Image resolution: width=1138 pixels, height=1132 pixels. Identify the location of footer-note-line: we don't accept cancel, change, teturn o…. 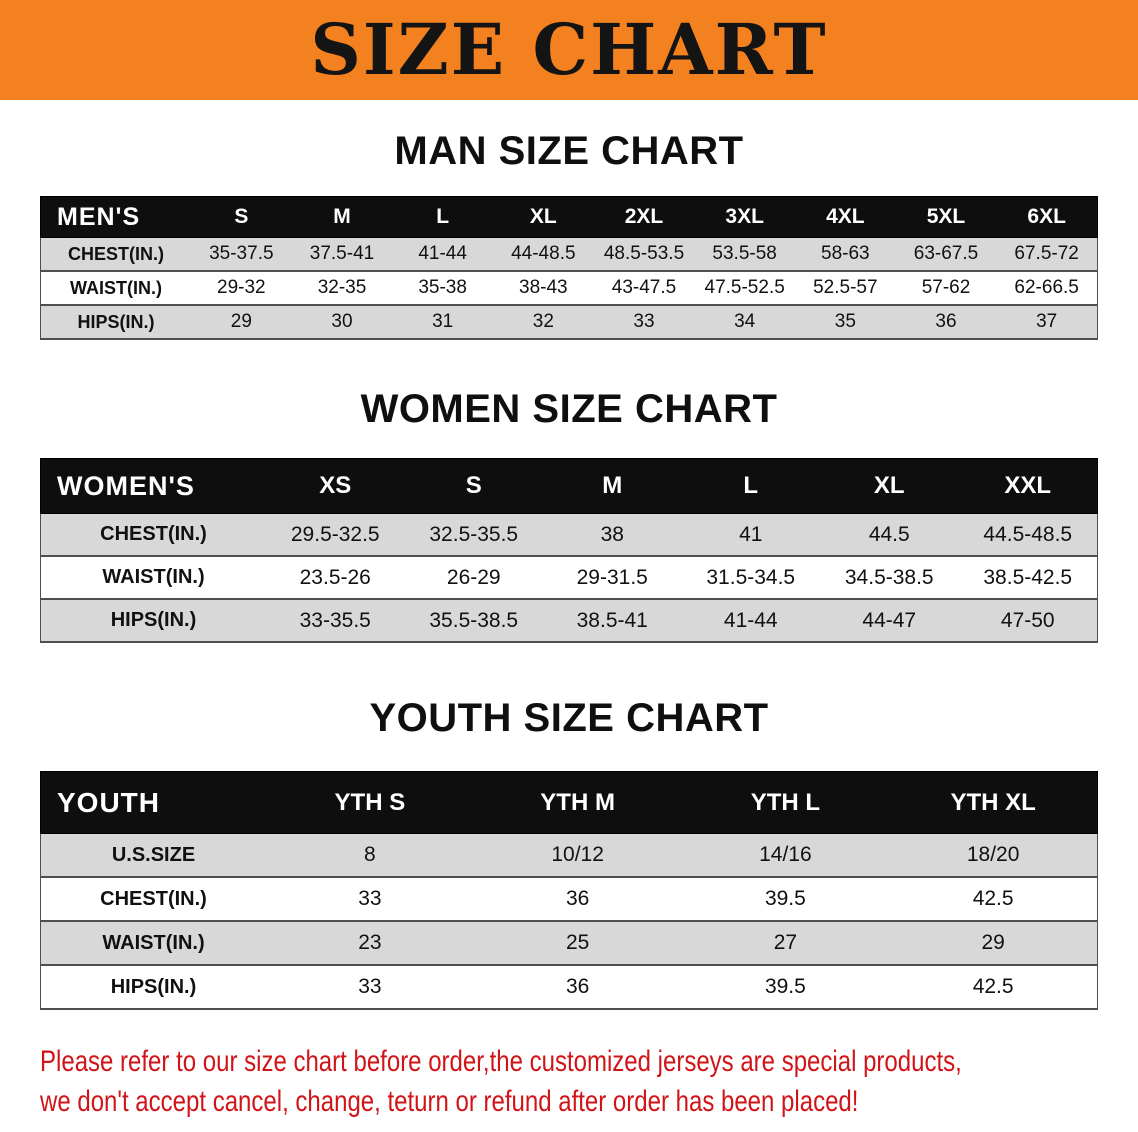
(449, 1101).